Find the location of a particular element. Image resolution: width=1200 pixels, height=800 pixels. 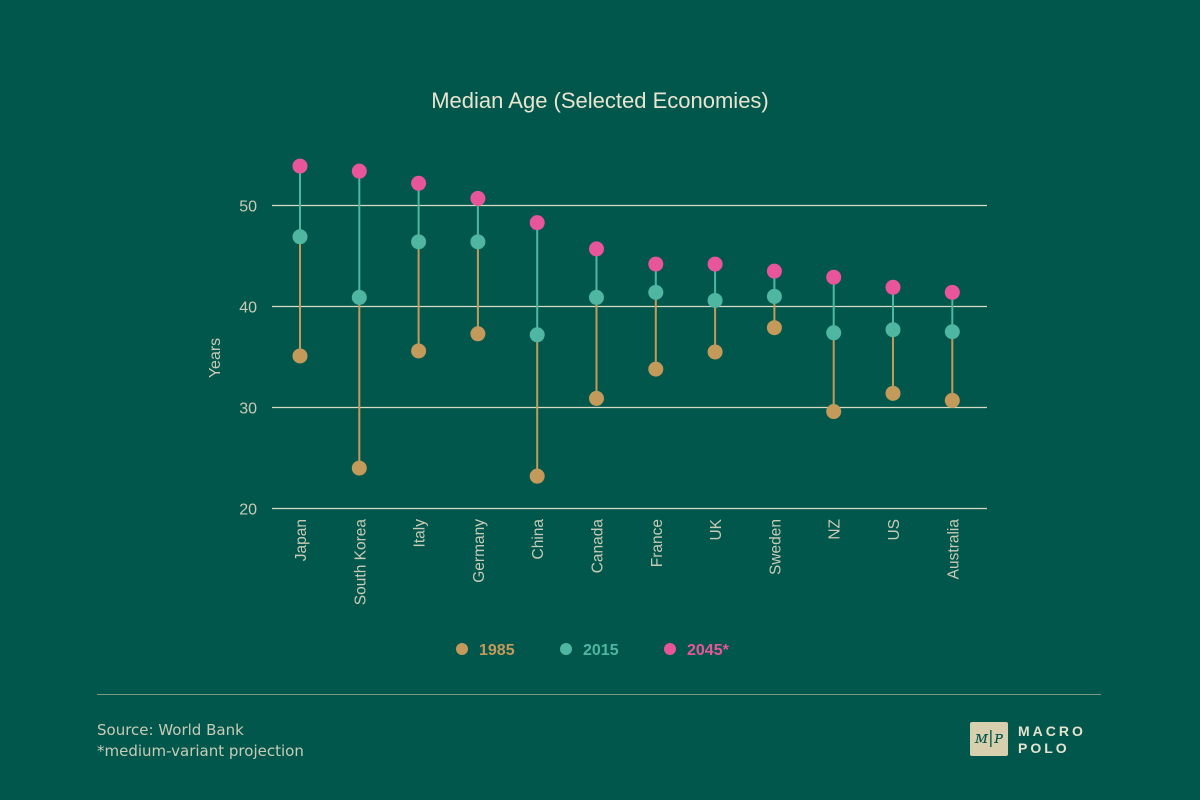

point-2015-italy is located at coordinates (419, 242).